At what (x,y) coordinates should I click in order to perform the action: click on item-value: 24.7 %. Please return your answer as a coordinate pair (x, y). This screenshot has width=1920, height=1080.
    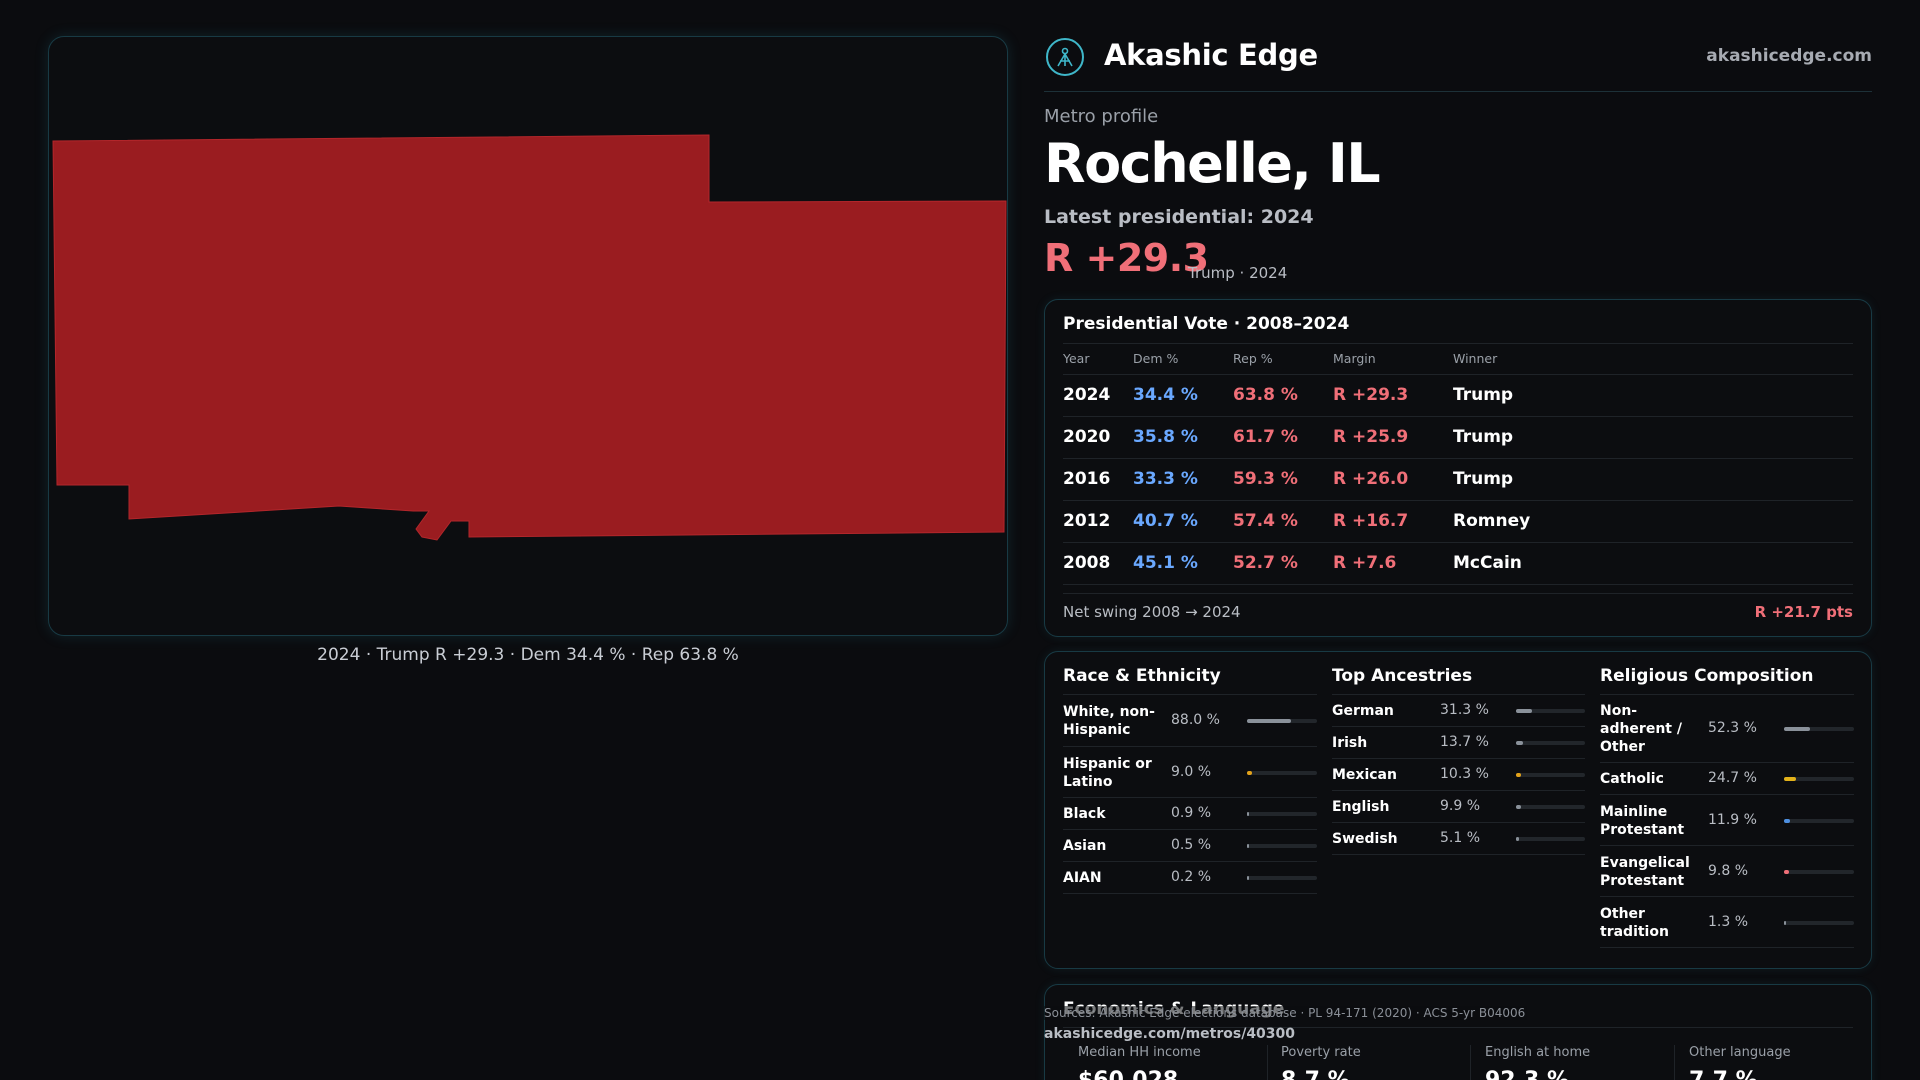
    Looking at the image, I should click on (1732, 778).